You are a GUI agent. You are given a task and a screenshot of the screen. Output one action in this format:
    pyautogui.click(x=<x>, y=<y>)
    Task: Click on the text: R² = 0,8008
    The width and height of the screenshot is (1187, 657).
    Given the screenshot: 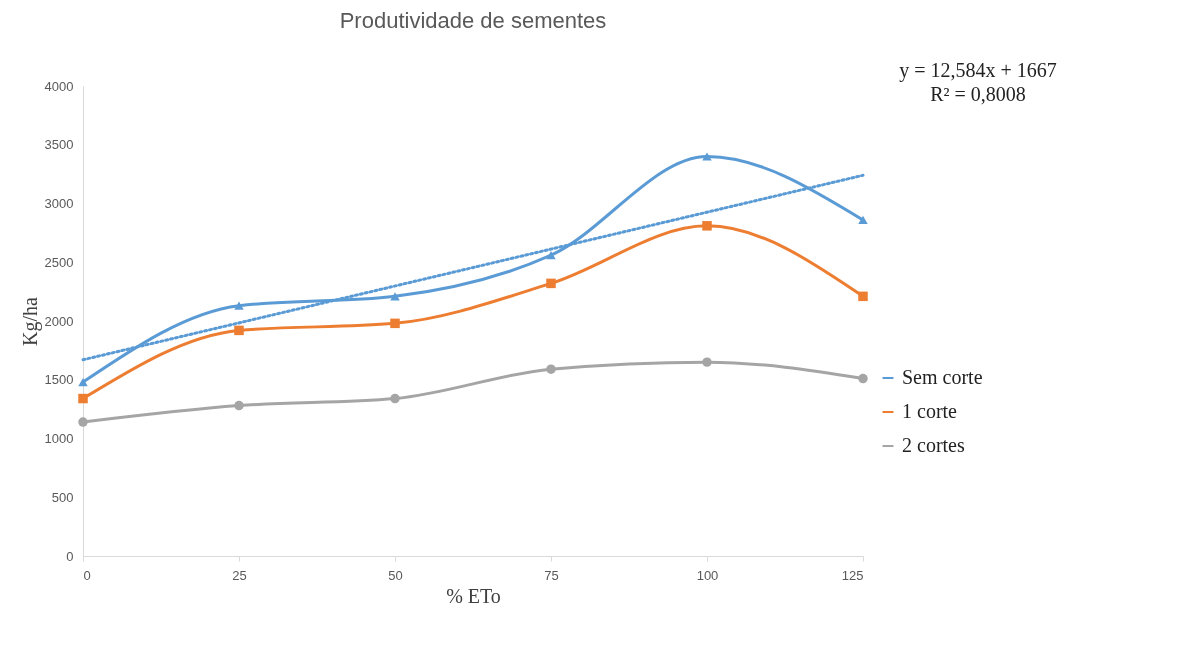 What is the action you would take?
    pyautogui.click(x=978, y=94)
    